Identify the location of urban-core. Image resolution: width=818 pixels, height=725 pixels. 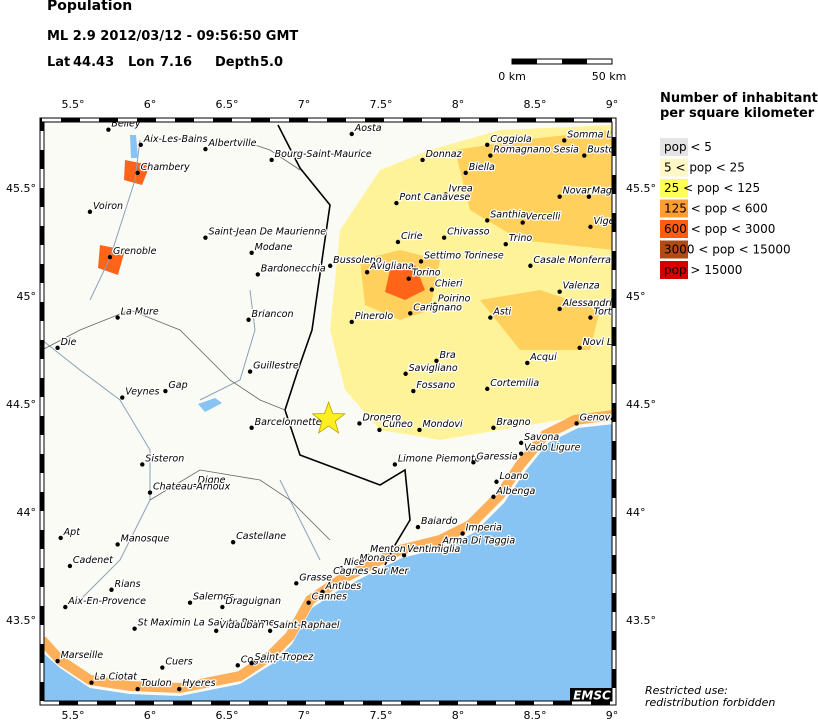
(261, 230).